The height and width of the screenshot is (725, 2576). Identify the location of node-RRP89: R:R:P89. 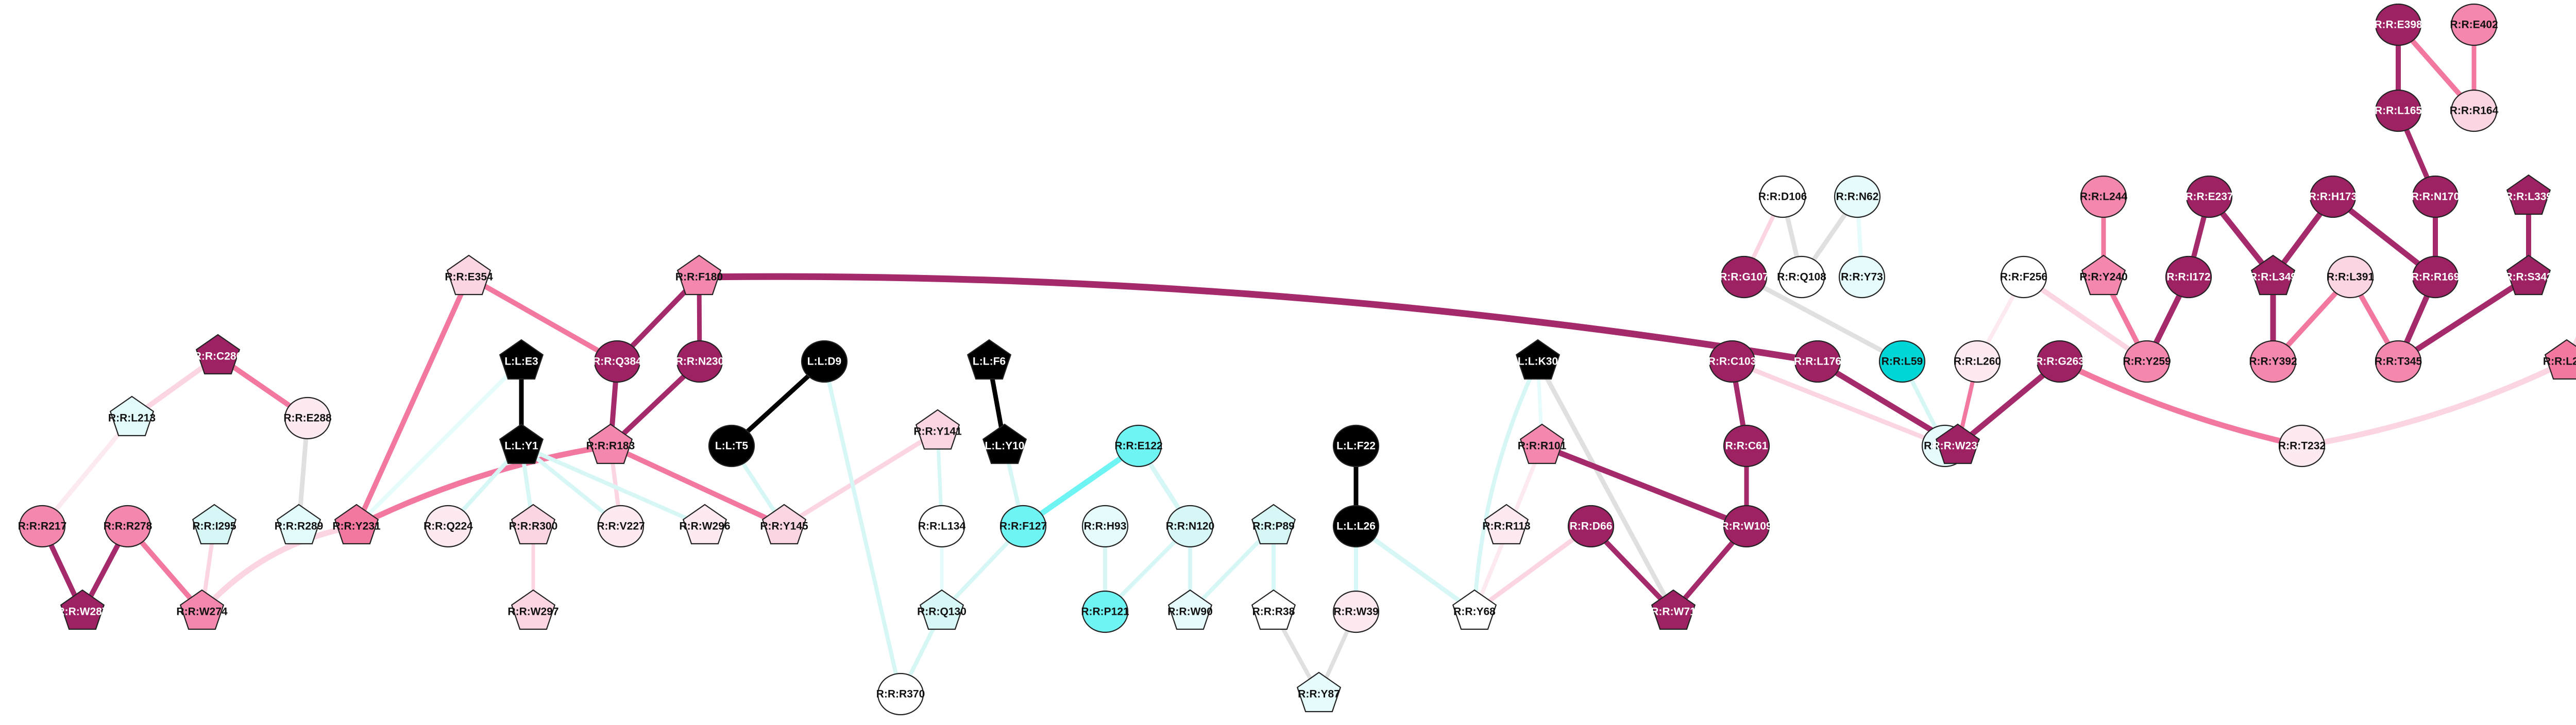
(1273, 524).